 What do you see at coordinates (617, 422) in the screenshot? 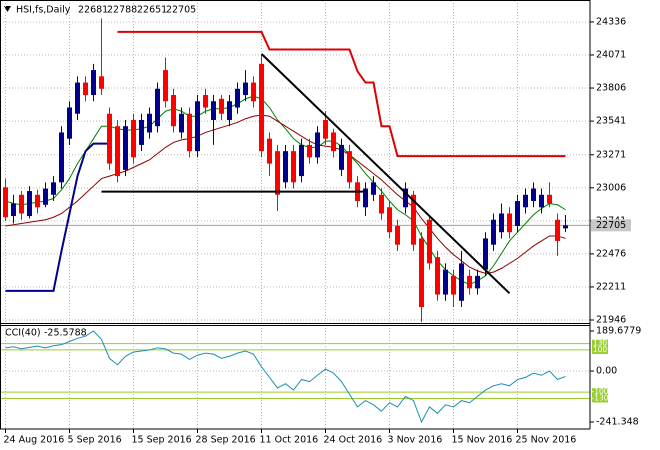
I see `y-tick-label: -241.348` at bounding box center [617, 422].